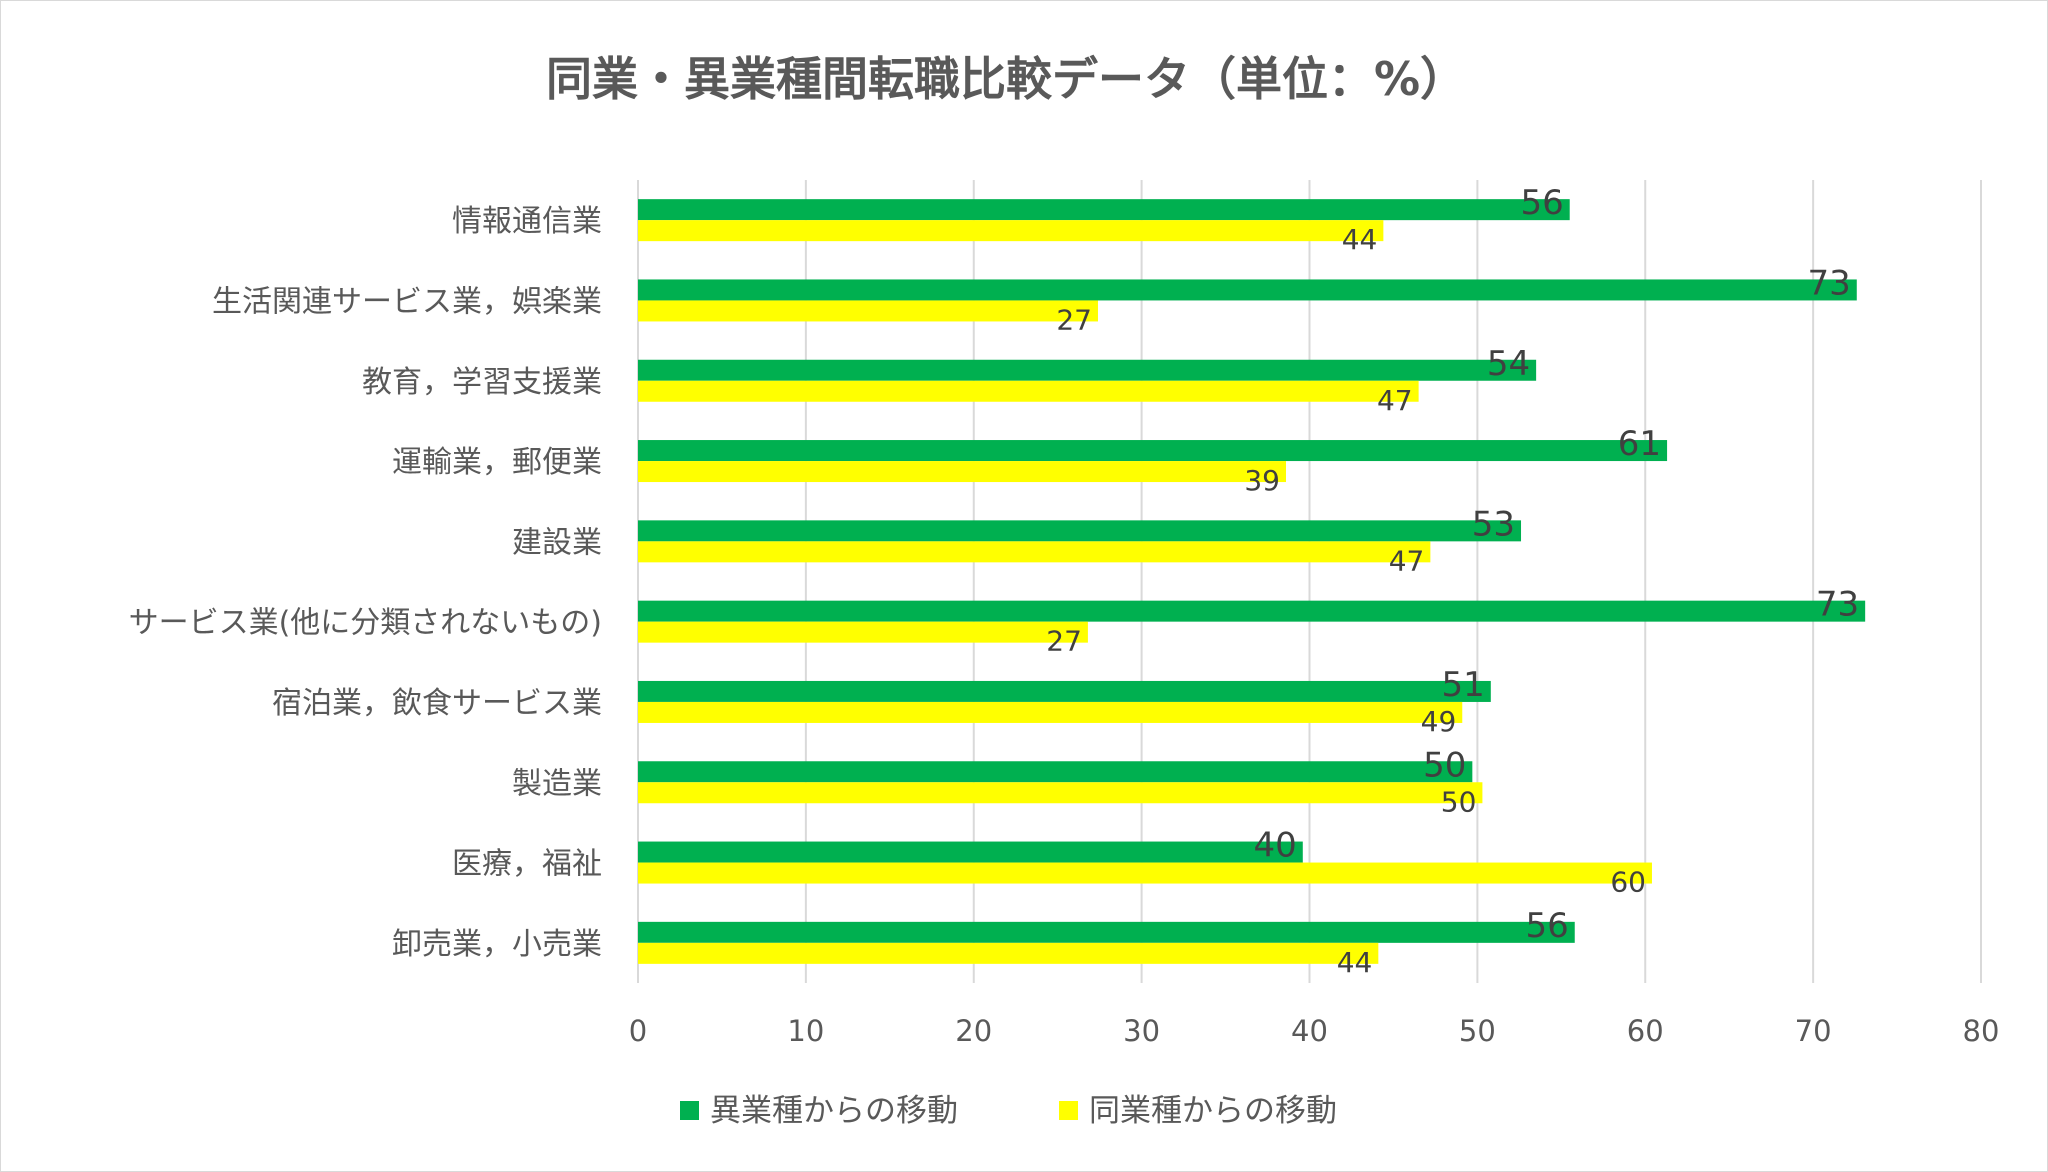 The height and width of the screenshot is (1172, 2048). I want to click on x-tick-label: 20, so click(973, 1031).